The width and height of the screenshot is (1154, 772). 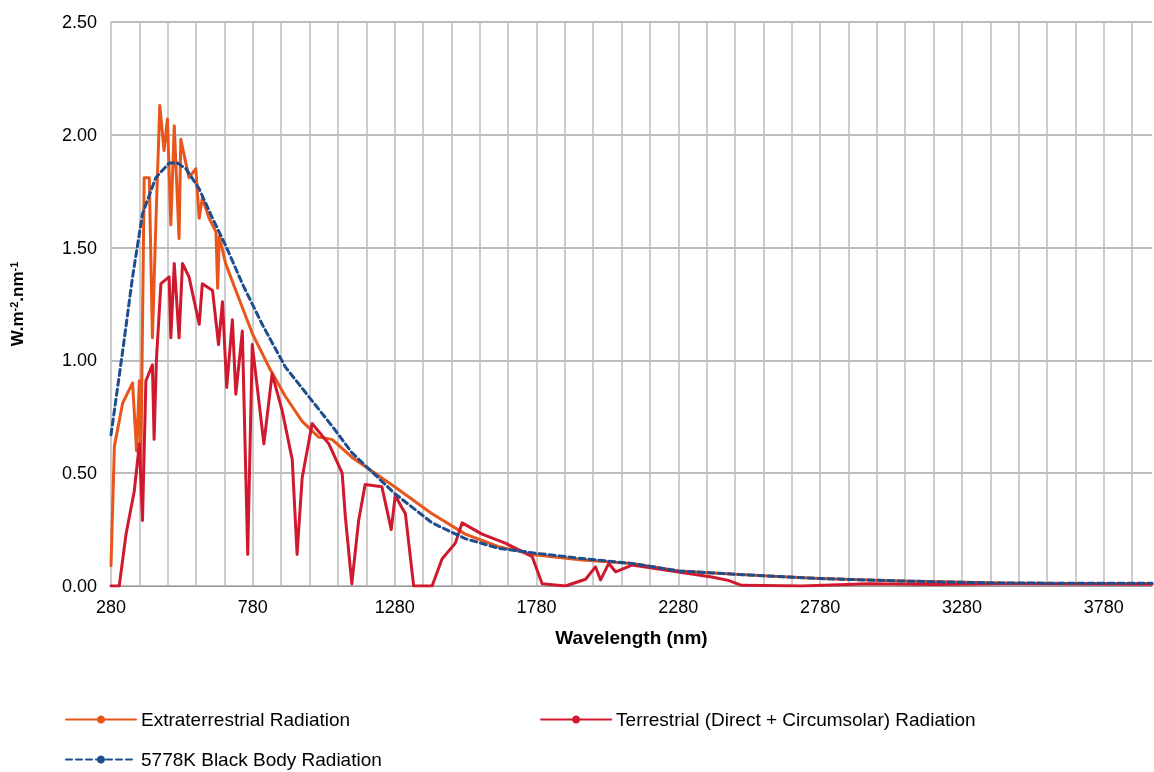 I want to click on x-tick-label: 3780, so click(x=1103, y=607).